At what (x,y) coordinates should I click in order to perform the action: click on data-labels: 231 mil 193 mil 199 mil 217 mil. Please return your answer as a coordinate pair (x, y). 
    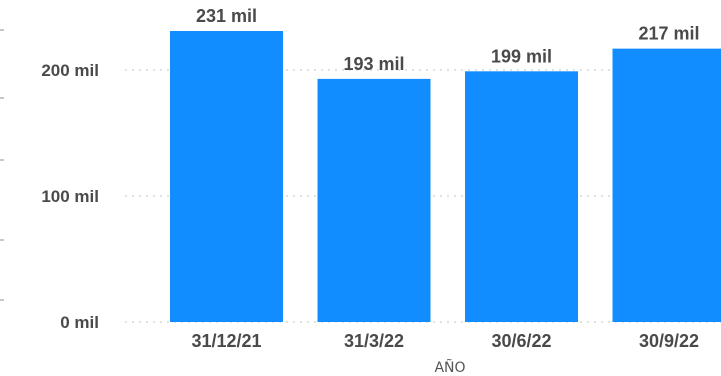
    Looking at the image, I should click on (448, 40).